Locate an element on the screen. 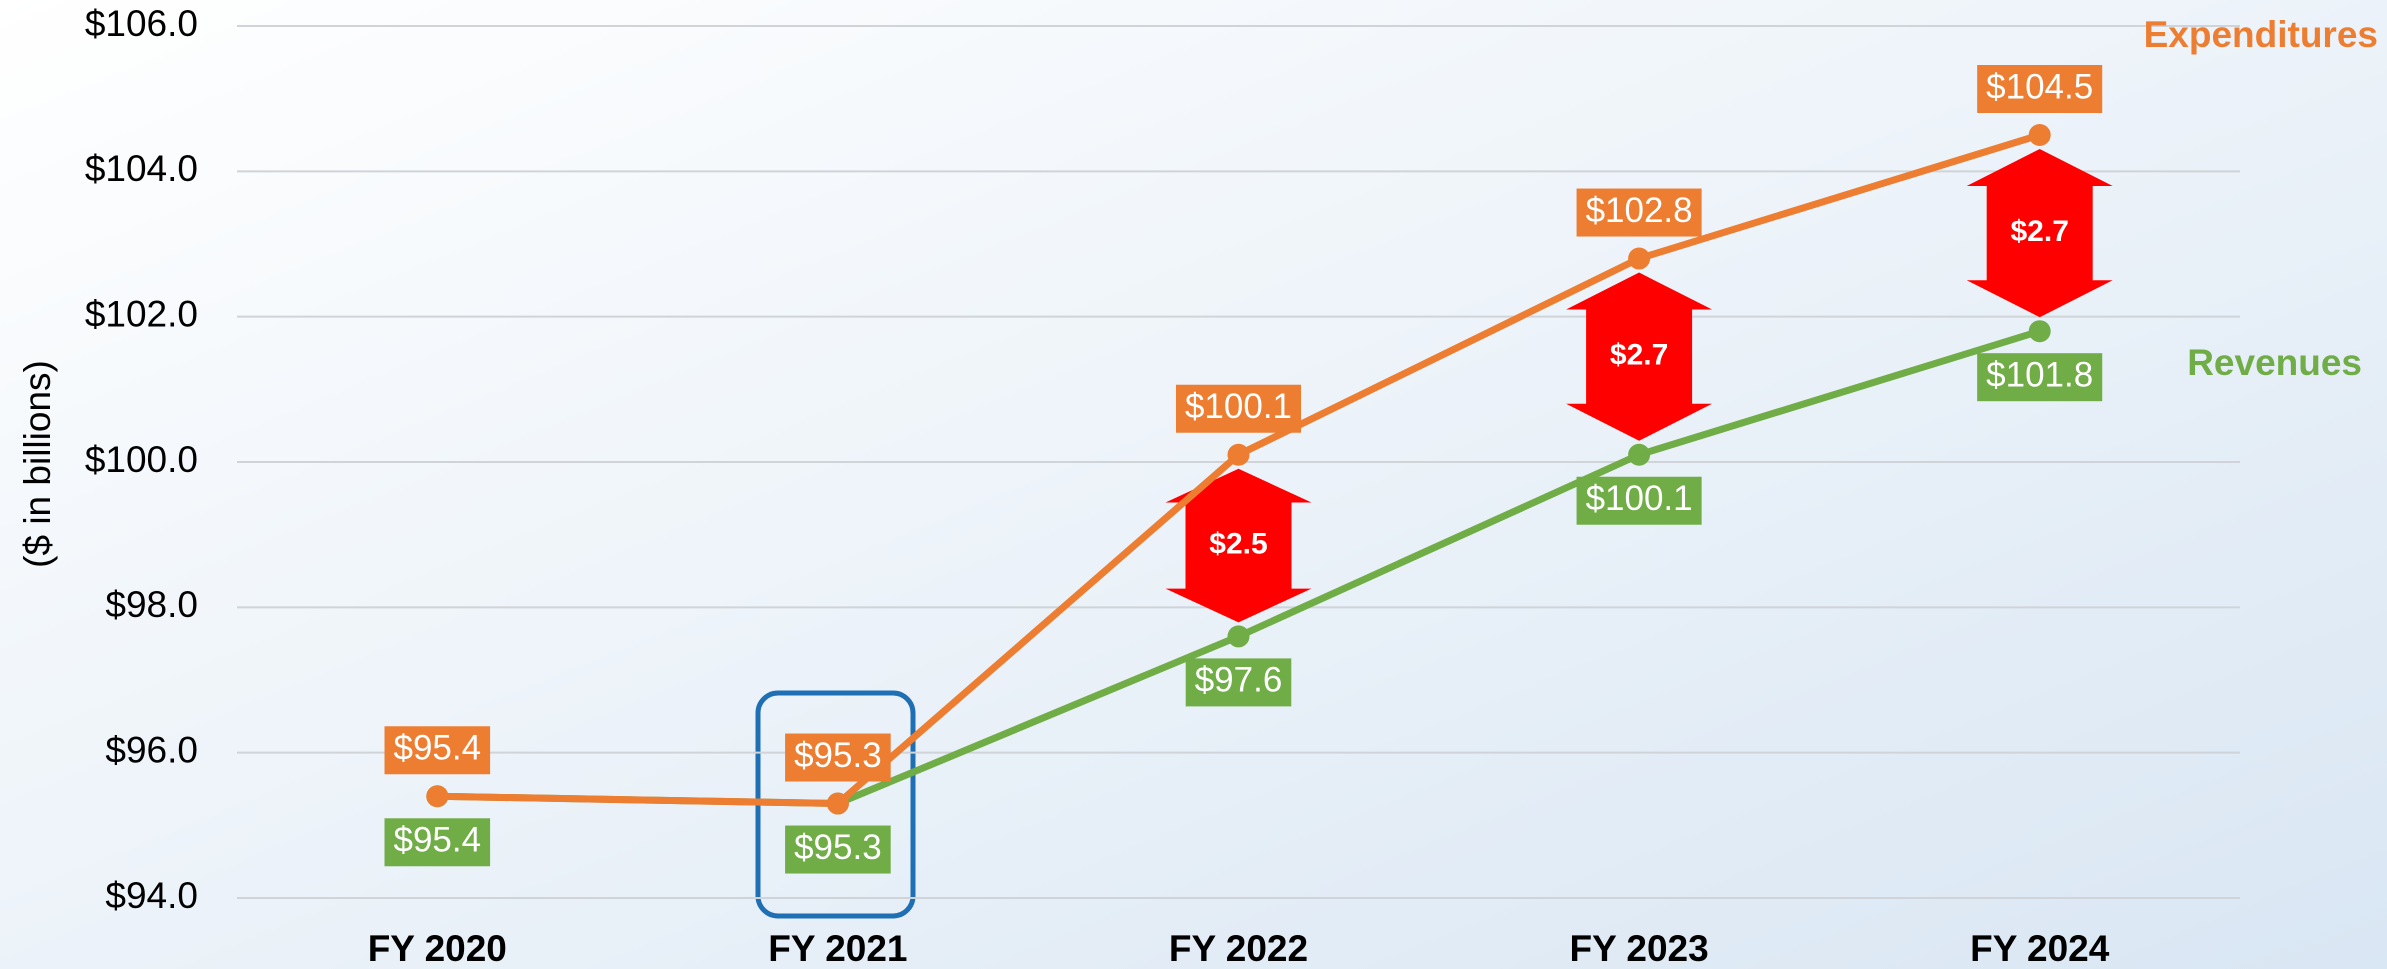 The image size is (2387, 969). y-tick-label: $102.0 is located at coordinates (141, 313).